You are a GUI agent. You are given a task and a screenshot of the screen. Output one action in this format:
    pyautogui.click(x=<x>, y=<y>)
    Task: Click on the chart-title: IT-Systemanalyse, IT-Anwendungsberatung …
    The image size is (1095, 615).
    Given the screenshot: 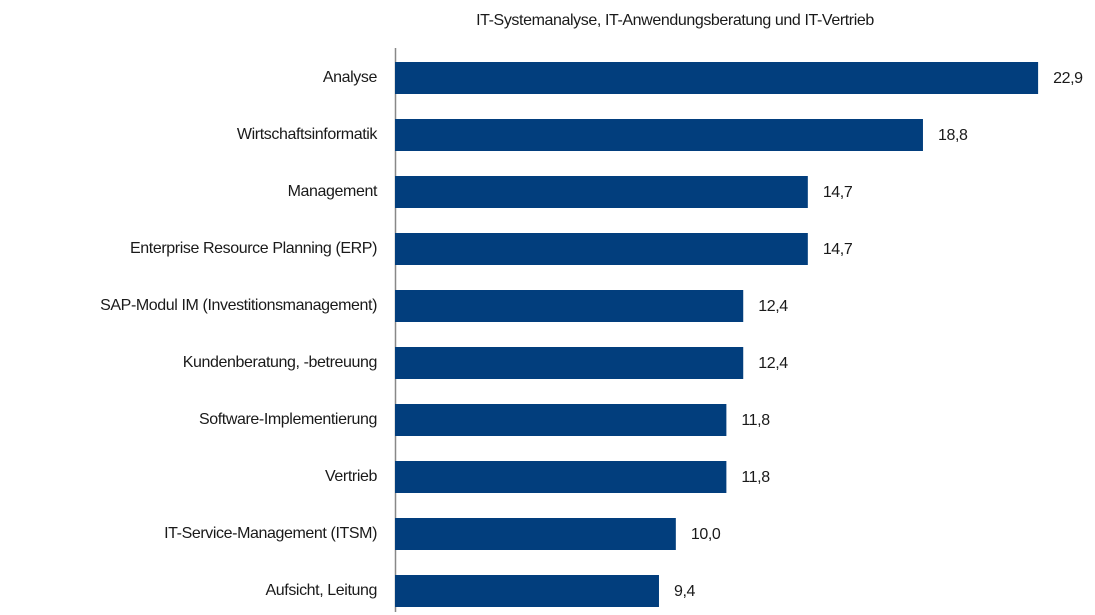 What is the action you would take?
    pyautogui.click(x=675, y=20)
    